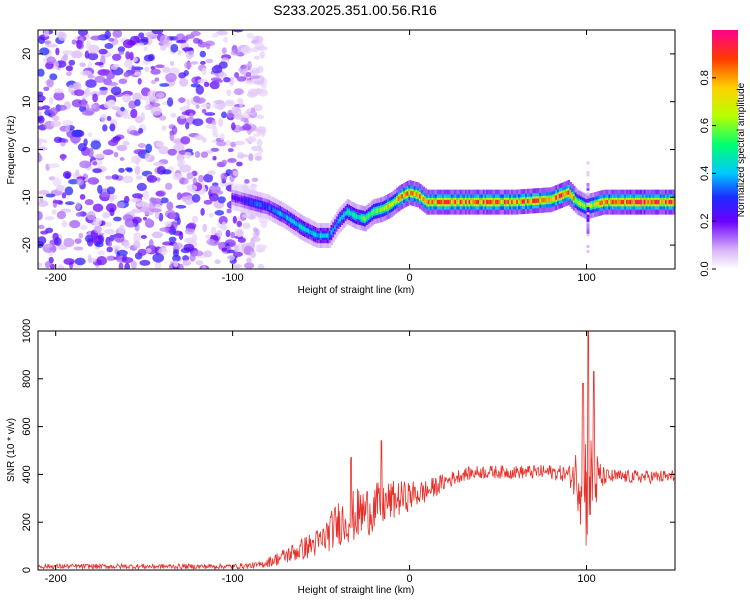 The height and width of the screenshot is (600, 750). Describe the element at coordinates (27, 570) in the screenshot. I see `y-tick-label: 0` at that location.